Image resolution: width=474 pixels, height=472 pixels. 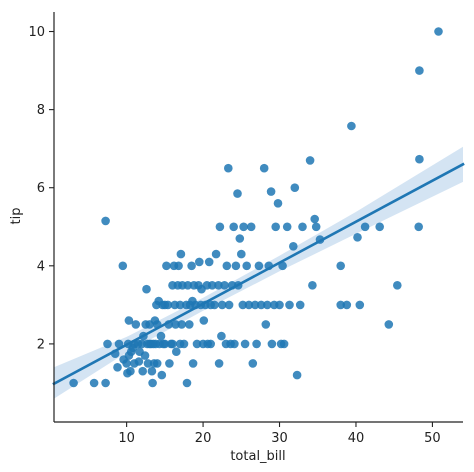 What do you see at coordinates (356, 438) in the screenshot?
I see `x-tick-label: 40` at bounding box center [356, 438].